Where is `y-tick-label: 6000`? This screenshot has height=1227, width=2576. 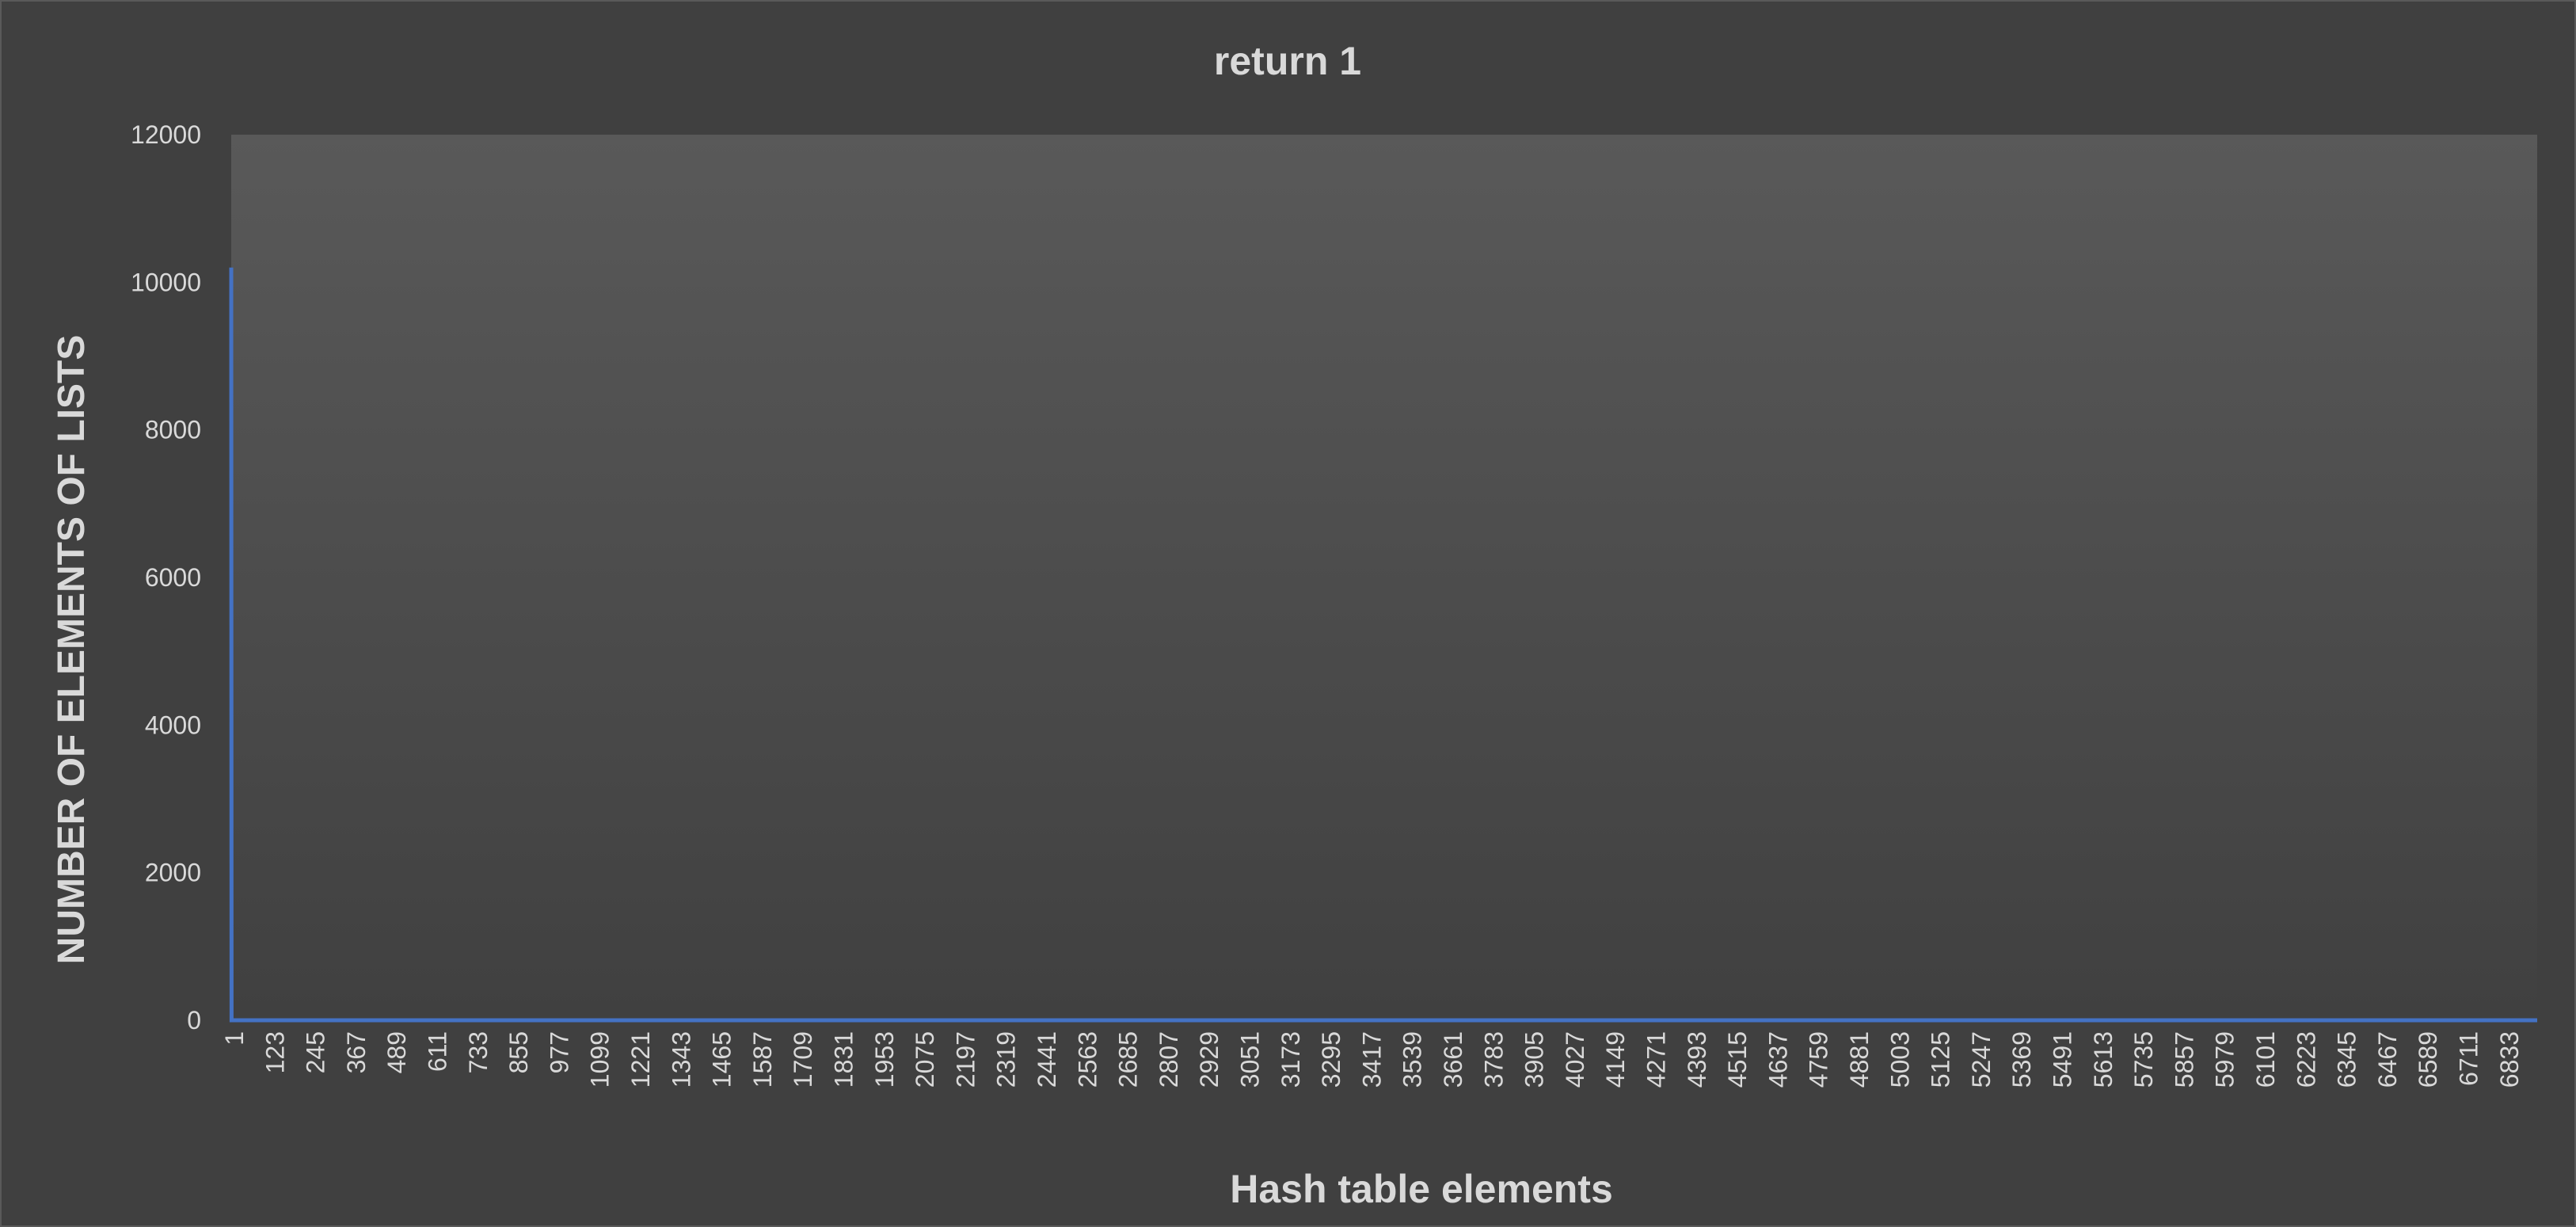 y-tick-label: 6000 is located at coordinates (173, 577).